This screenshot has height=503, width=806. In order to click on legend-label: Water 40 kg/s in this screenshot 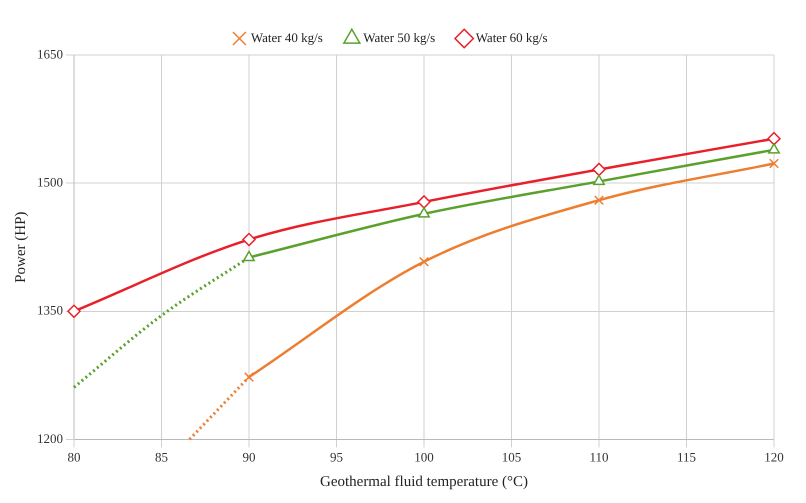, I will do `click(286, 37)`.